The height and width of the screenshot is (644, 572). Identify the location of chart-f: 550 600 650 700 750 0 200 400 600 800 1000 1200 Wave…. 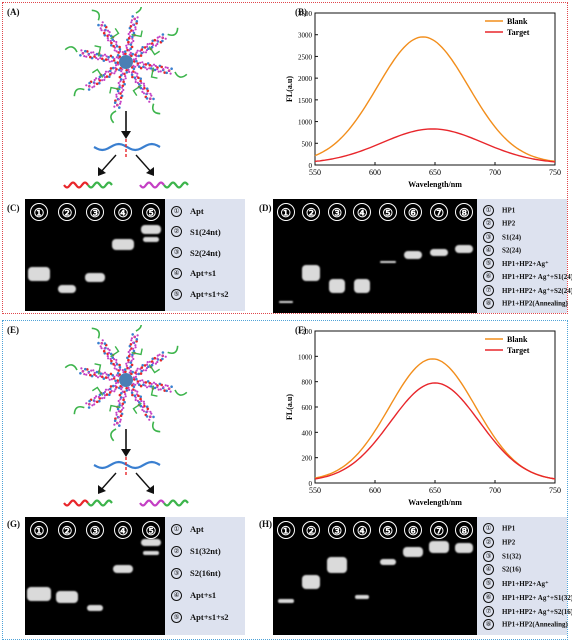
(423, 417).